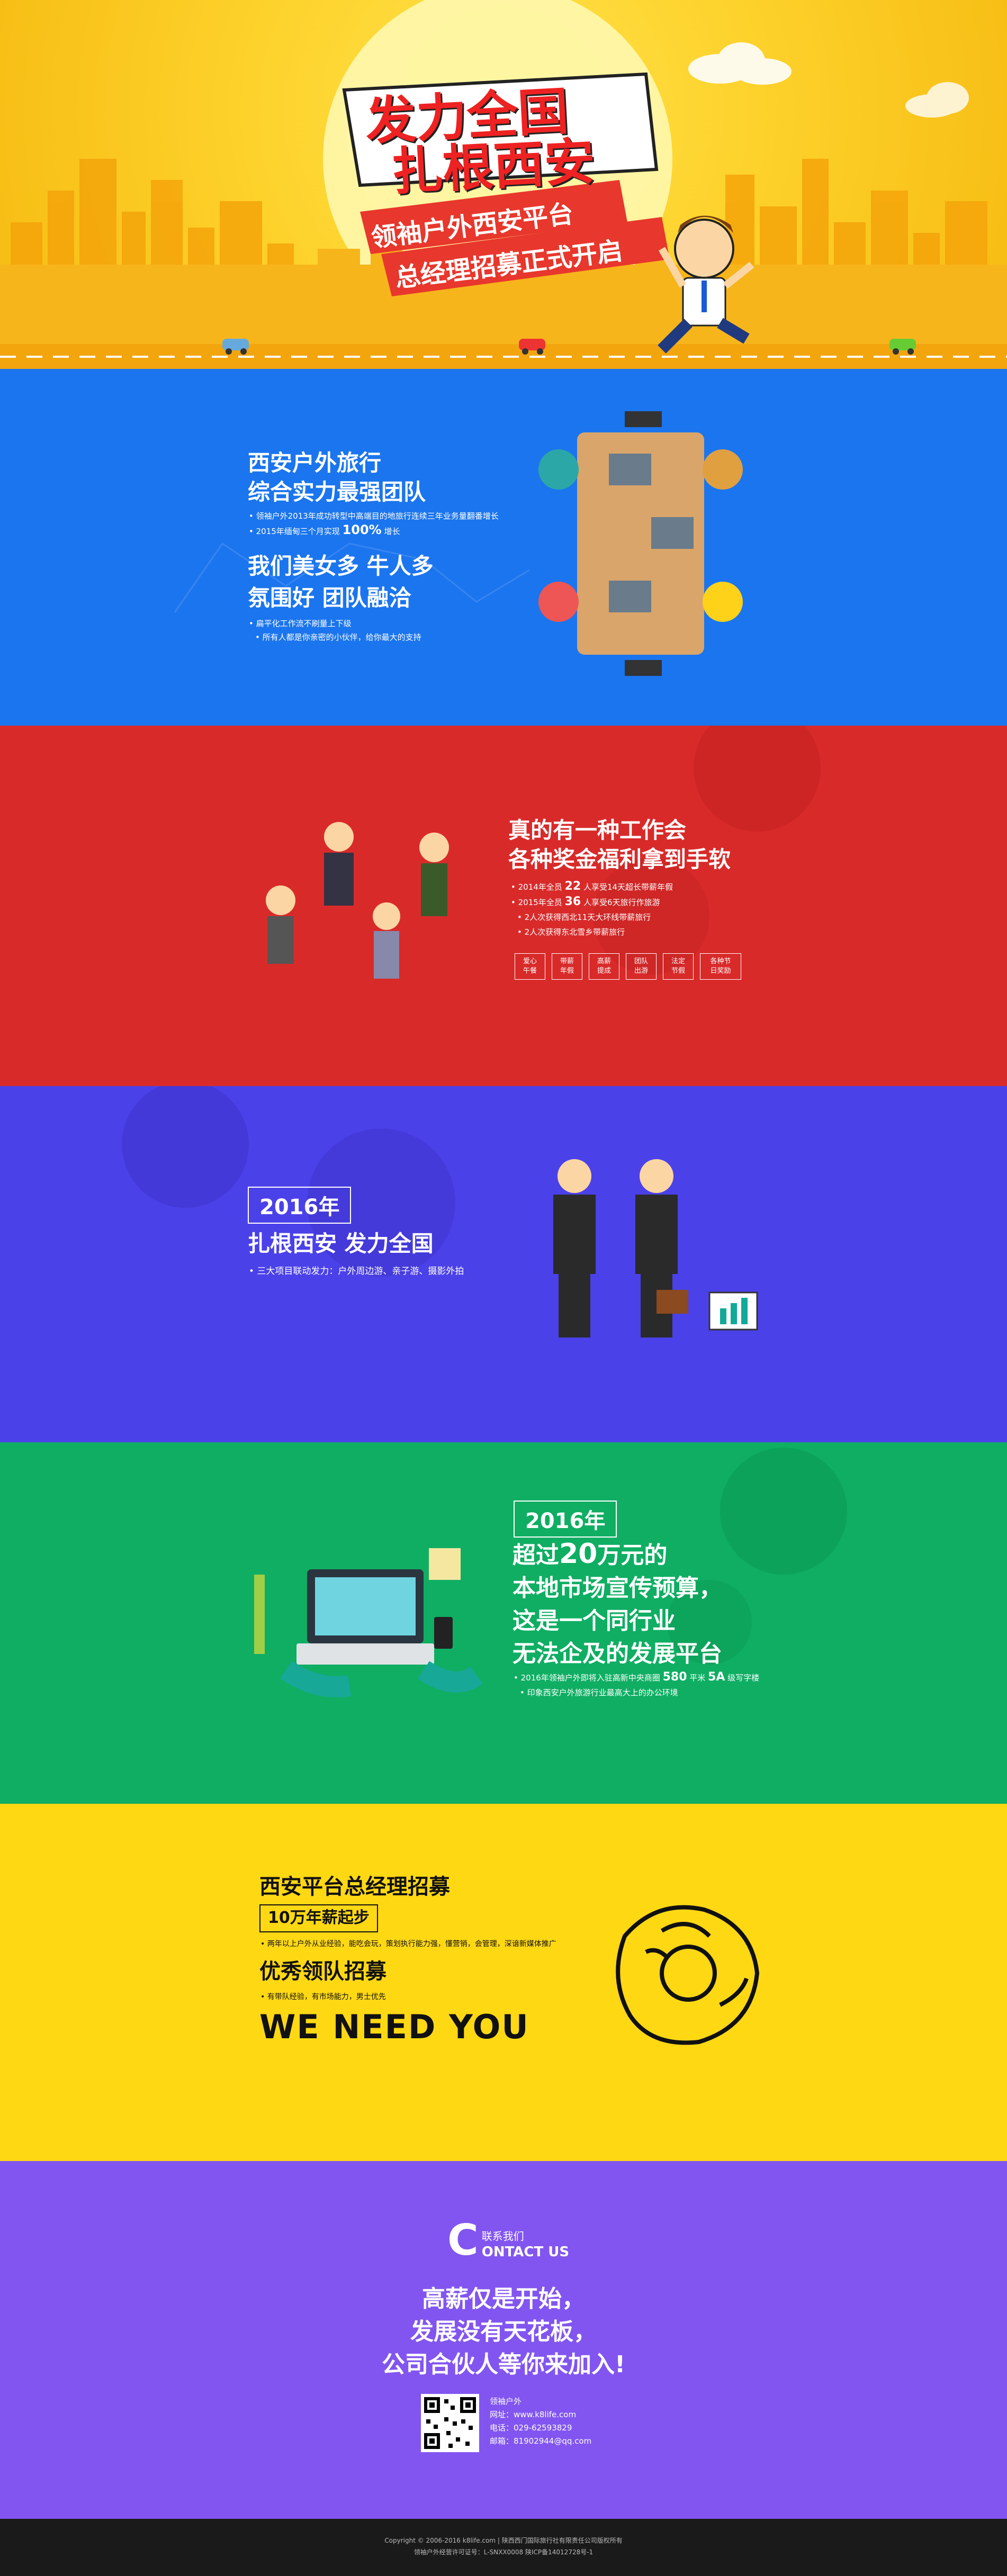  I want to click on we-need-you-banner: WE NEED YOU, so click(394, 2027).